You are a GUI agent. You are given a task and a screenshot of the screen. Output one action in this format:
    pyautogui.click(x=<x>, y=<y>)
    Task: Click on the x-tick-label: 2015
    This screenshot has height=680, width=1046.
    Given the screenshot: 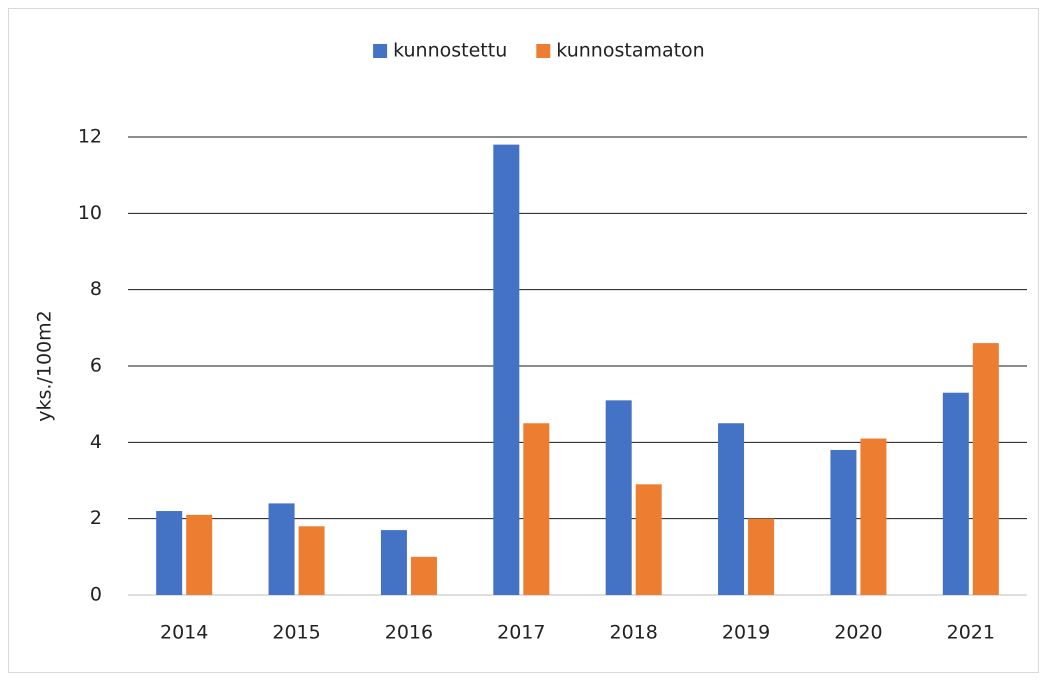 What is the action you would take?
    pyautogui.click(x=296, y=633)
    